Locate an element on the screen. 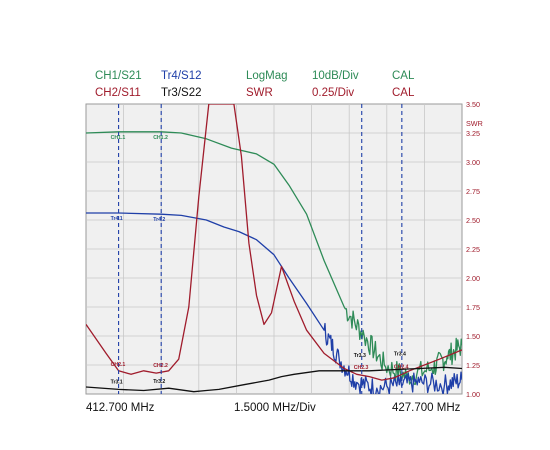 The height and width of the screenshot is (450, 550). marker-label: CH2.2 is located at coordinates (160, 366).